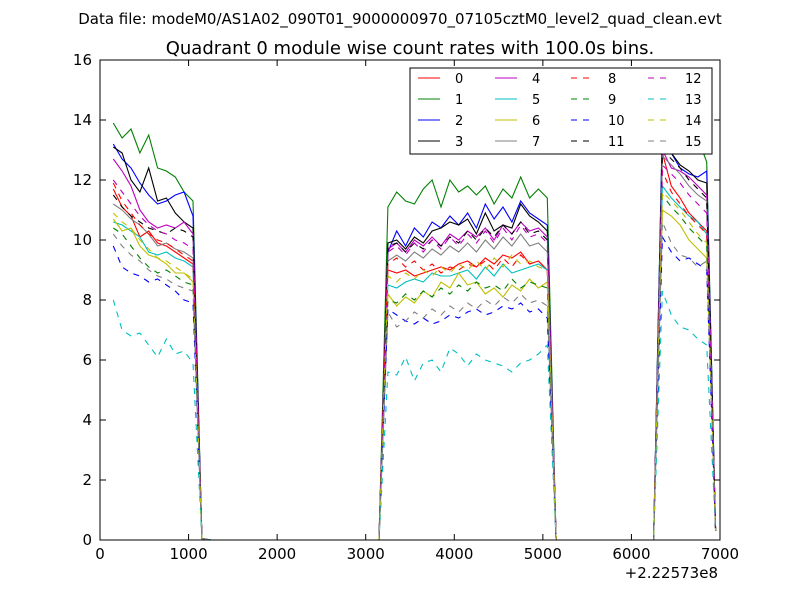 The height and width of the screenshot is (600, 800). Describe the element at coordinates (188, 554) in the screenshot. I see `x-tick-label: 1000` at that location.